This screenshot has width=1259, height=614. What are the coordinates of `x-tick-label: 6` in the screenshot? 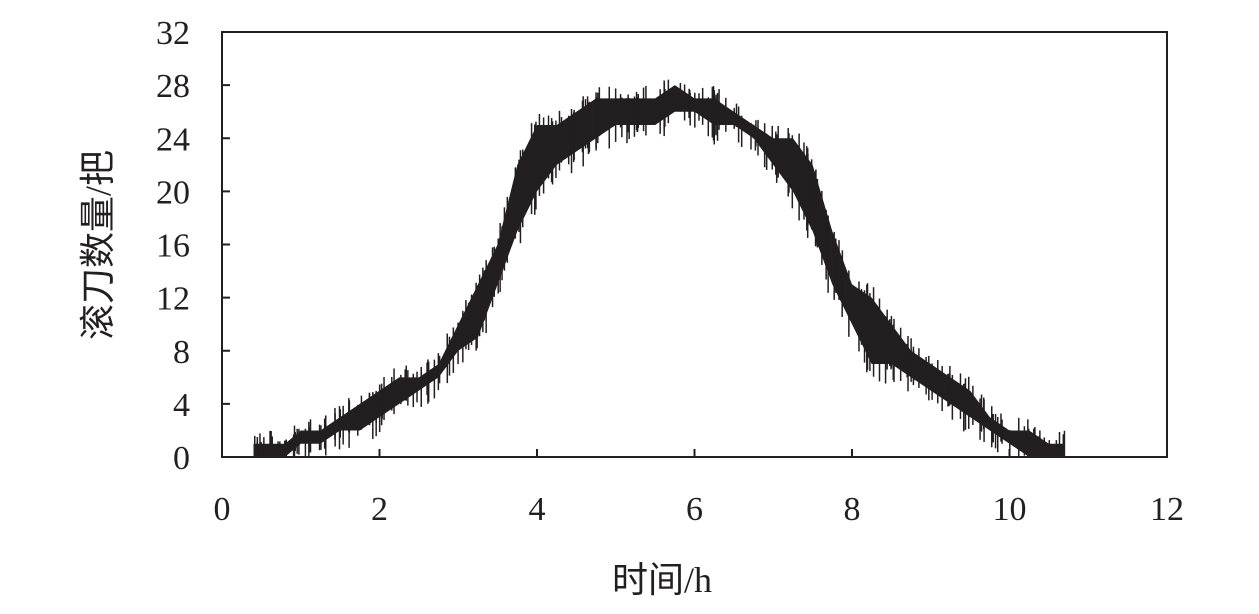 It's located at (694, 509).